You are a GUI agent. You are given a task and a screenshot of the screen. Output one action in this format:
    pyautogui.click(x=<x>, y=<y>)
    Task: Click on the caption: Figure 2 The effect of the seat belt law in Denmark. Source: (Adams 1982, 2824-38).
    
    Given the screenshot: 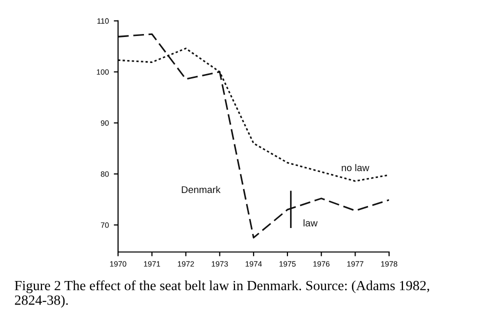 What is the action you would take?
    pyautogui.click(x=222, y=294)
    